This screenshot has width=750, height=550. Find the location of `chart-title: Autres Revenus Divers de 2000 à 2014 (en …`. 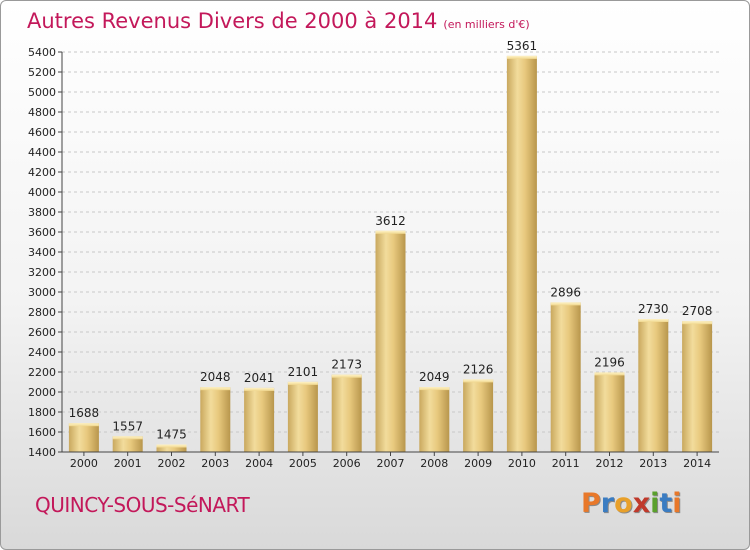

chart-title: Autres Revenus Divers de 2000 à 2014 (en … is located at coordinates (278, 21).